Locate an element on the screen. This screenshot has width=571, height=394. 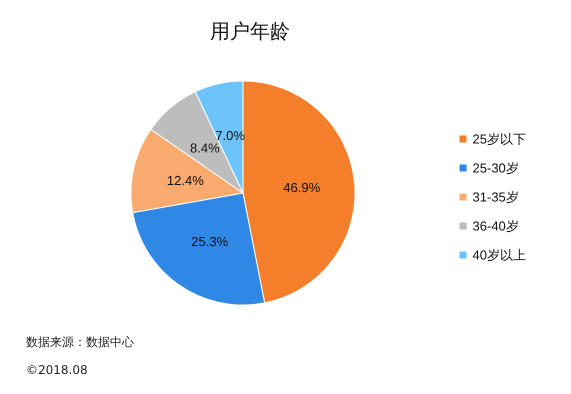
data-label: 25.3% is located at coordinates (210, 242).